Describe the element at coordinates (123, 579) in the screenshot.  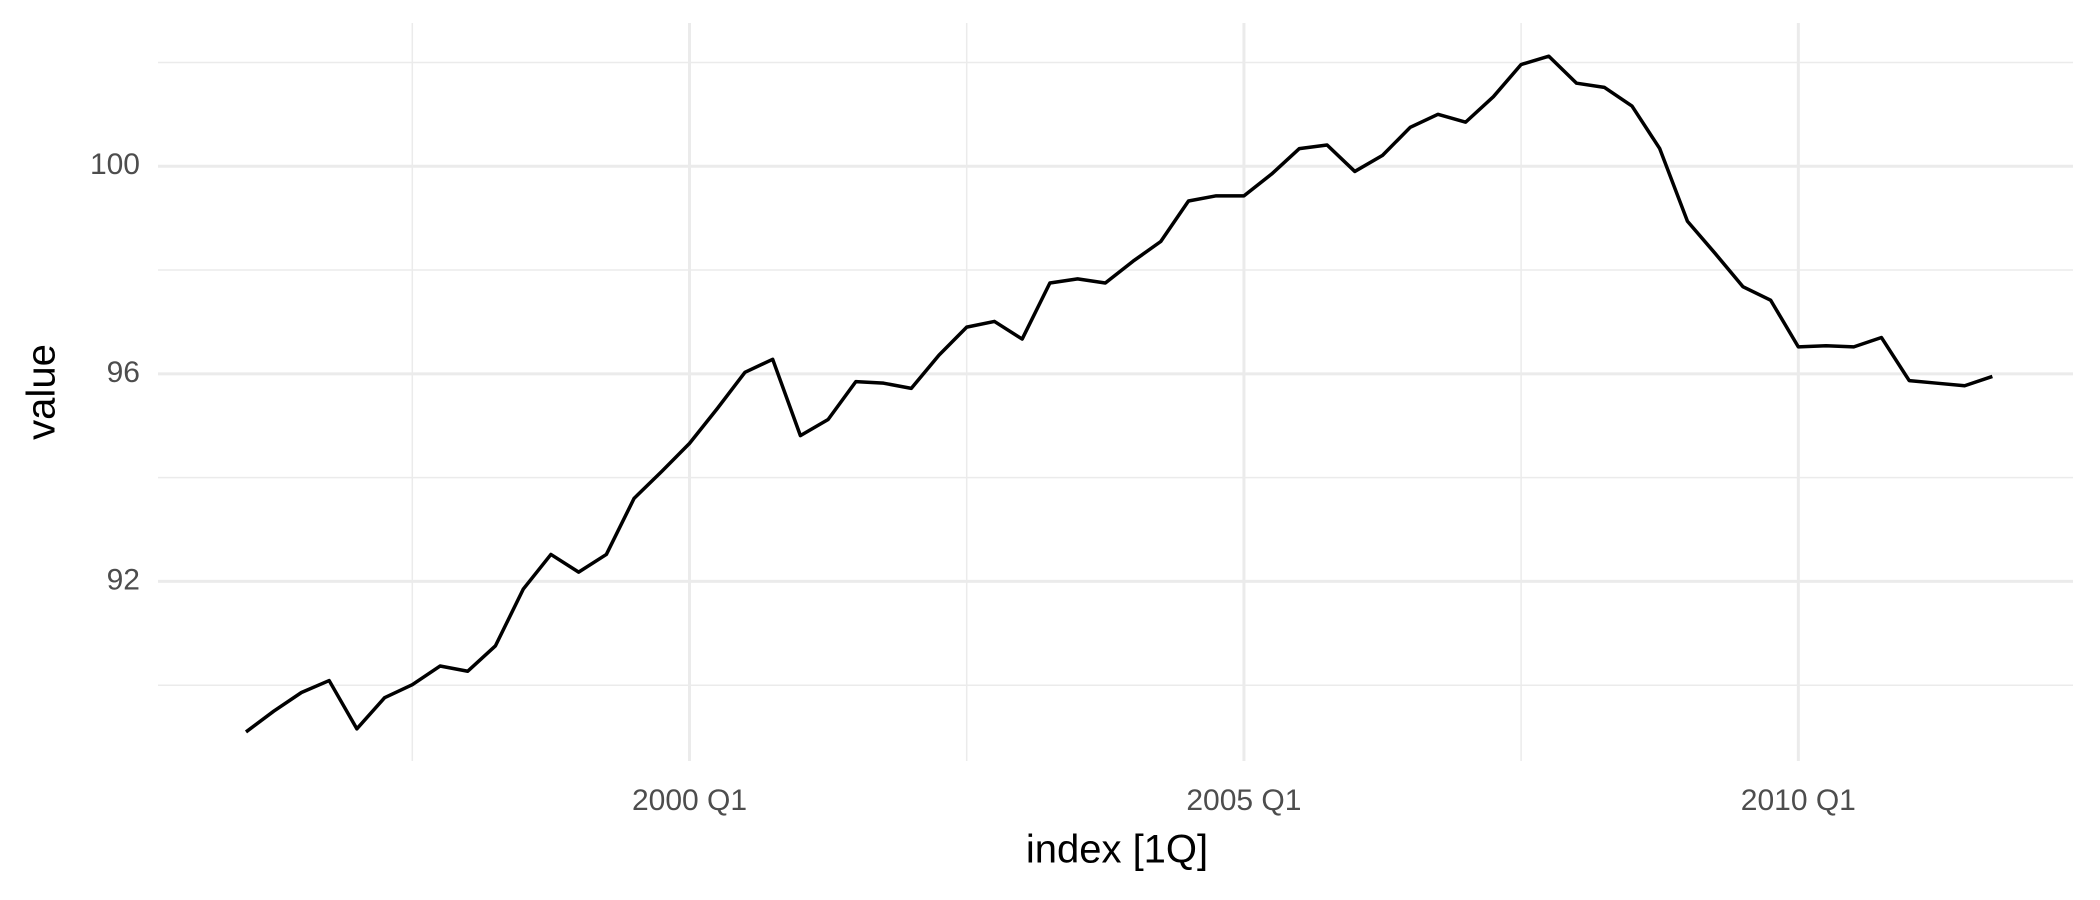
I see `y-tick-label: 92` at that location.